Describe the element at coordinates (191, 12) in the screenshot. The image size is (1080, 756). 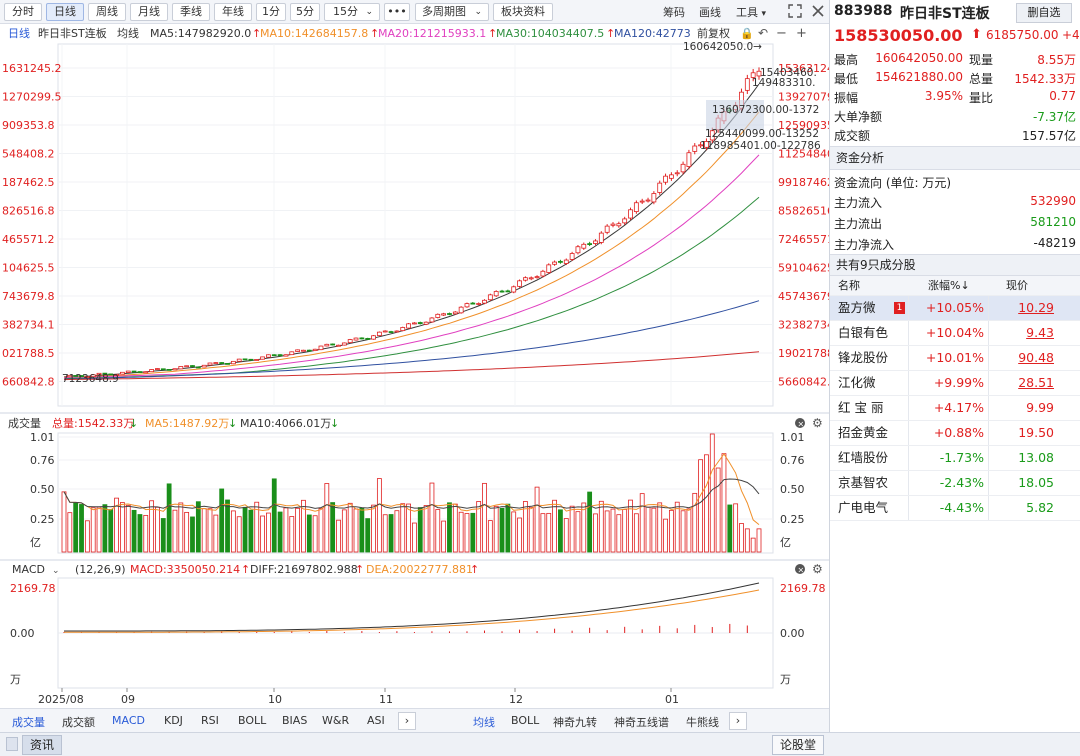
I see `tab-quarterly: 季线` at that location.